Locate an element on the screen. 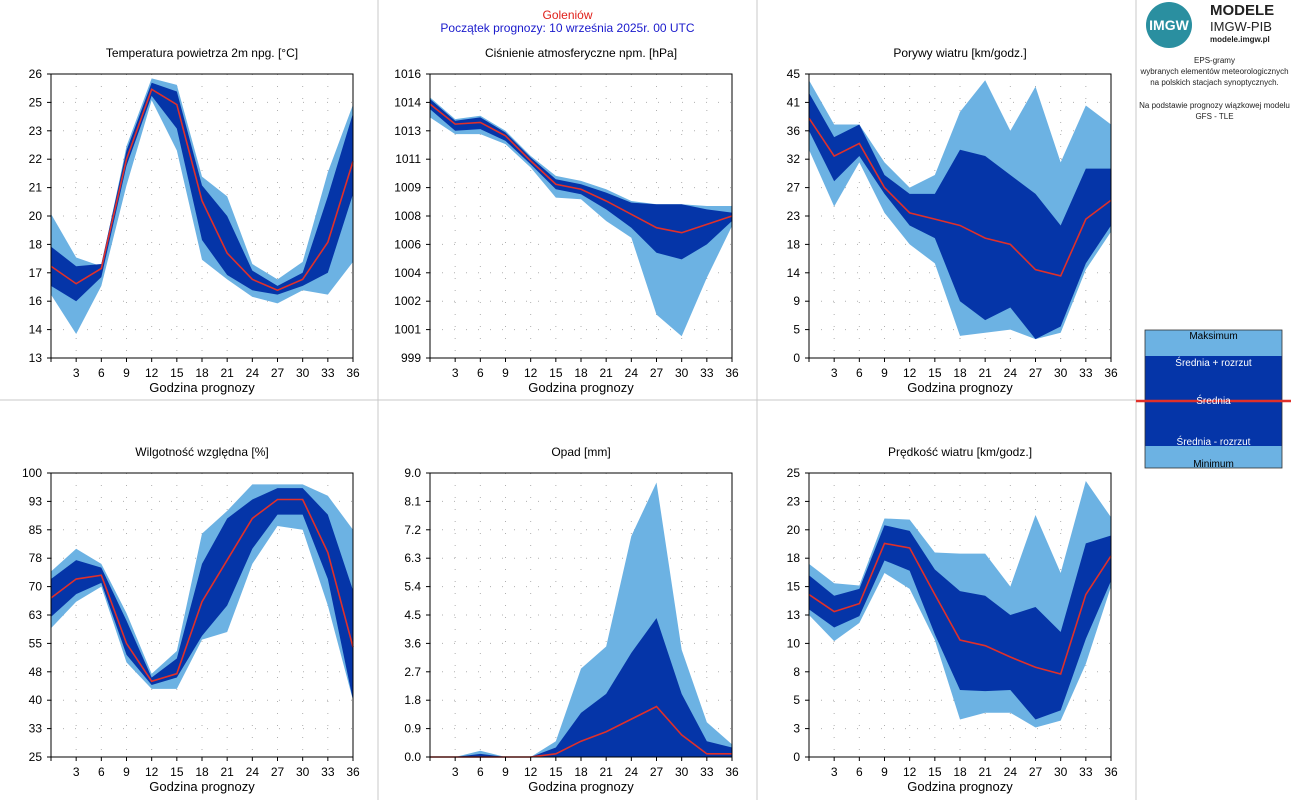  logo-url: modele.imgw.pl is located at coordinates (1240, 39).